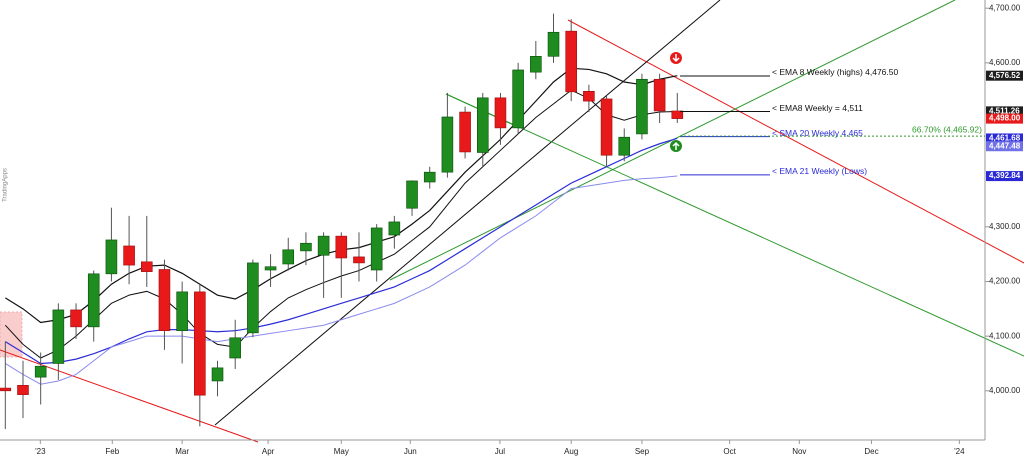 The width and height of the screenshot is (1024, 457). Describe the element at coordinates (817, 133) in the screenshot. I see `annotation: < SMA 20 Weekly 4,465` at that location.